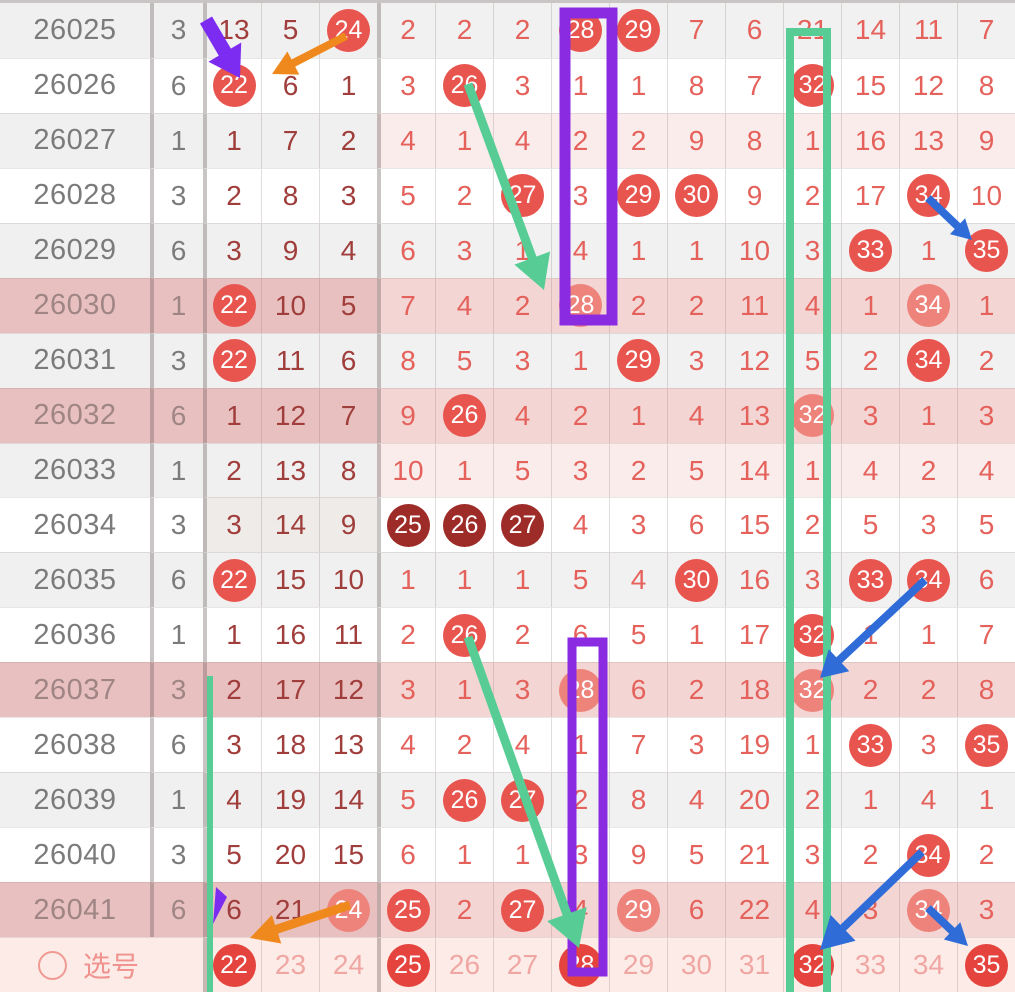 The width and height of the screenshot is (1015, 992). I want to click on select-number-25: 25, so click(406, 964).